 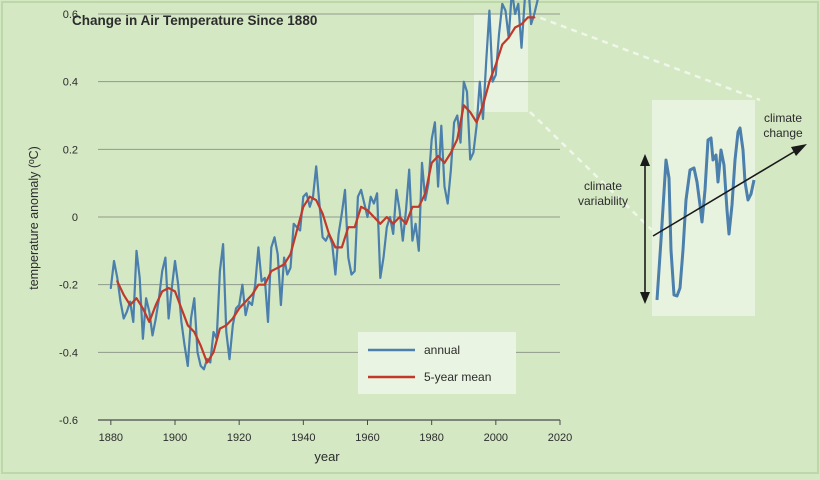 What do you see at coordinates (725, 193) in the screenshot?
I see `climate-change-trend-line` at bounding box center [725, 193].